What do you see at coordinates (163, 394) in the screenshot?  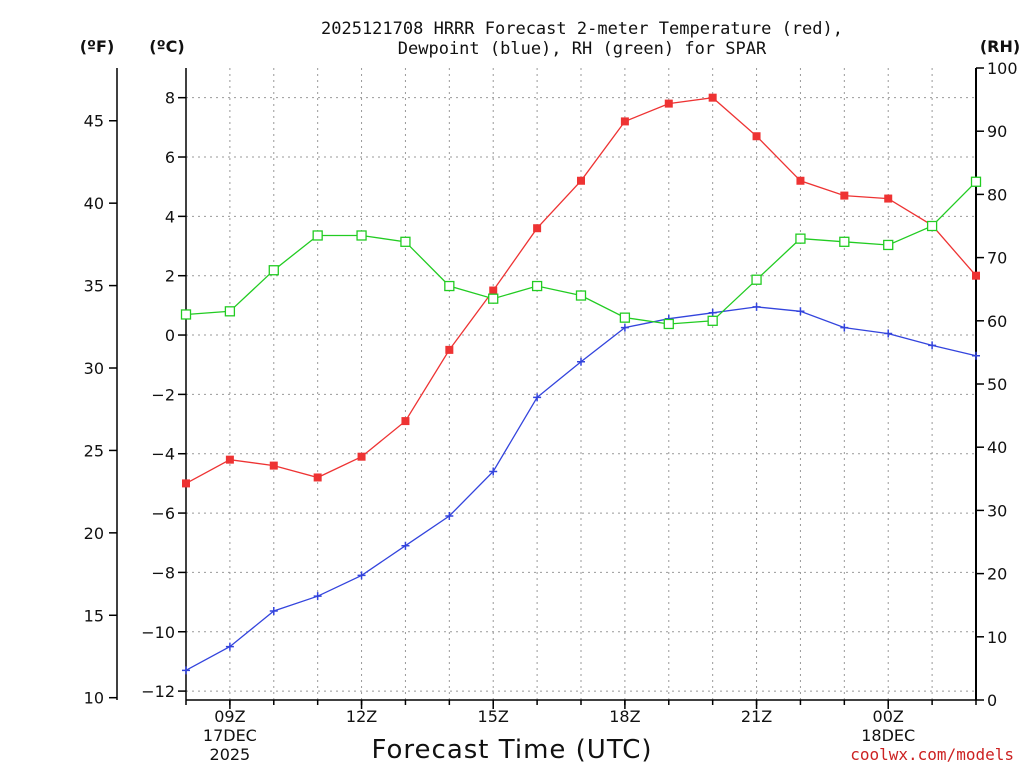 I see `celsius-tick-label: −2` at bounding box center [163, 394].